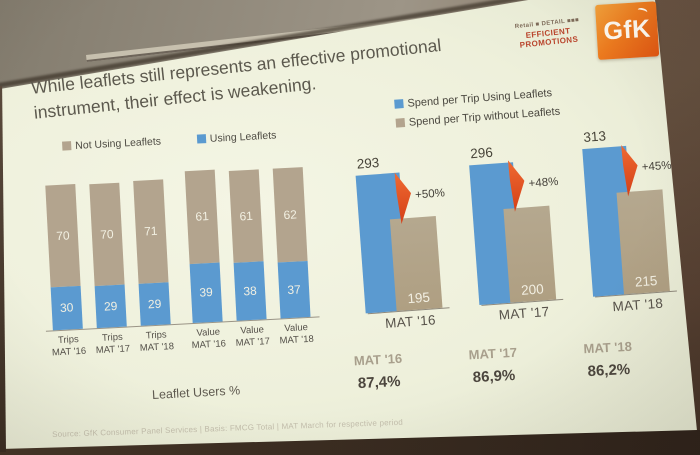 The image size is (700, 455). Describe the element at coordinates (430, 193) in the screenshot. I see `gap-percent-label: +50%` at that location.